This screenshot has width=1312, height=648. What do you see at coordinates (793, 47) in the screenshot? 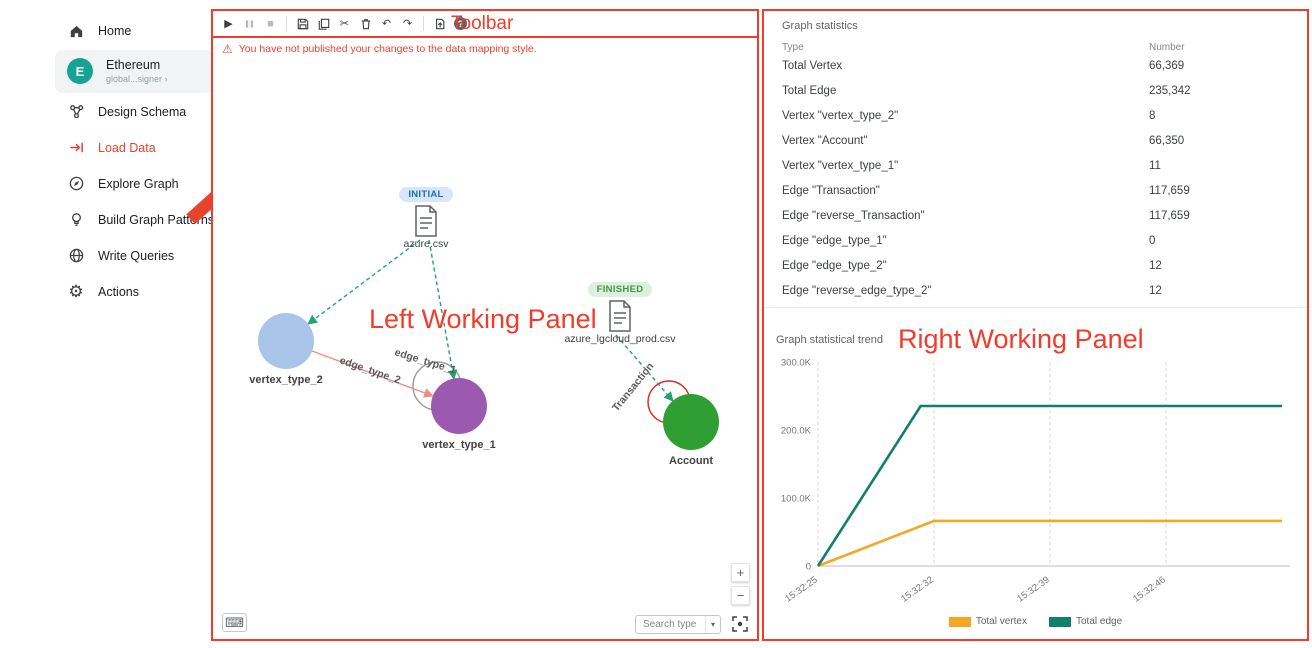
I see `stats-col-type: Type` at bounding box center [793, 47].